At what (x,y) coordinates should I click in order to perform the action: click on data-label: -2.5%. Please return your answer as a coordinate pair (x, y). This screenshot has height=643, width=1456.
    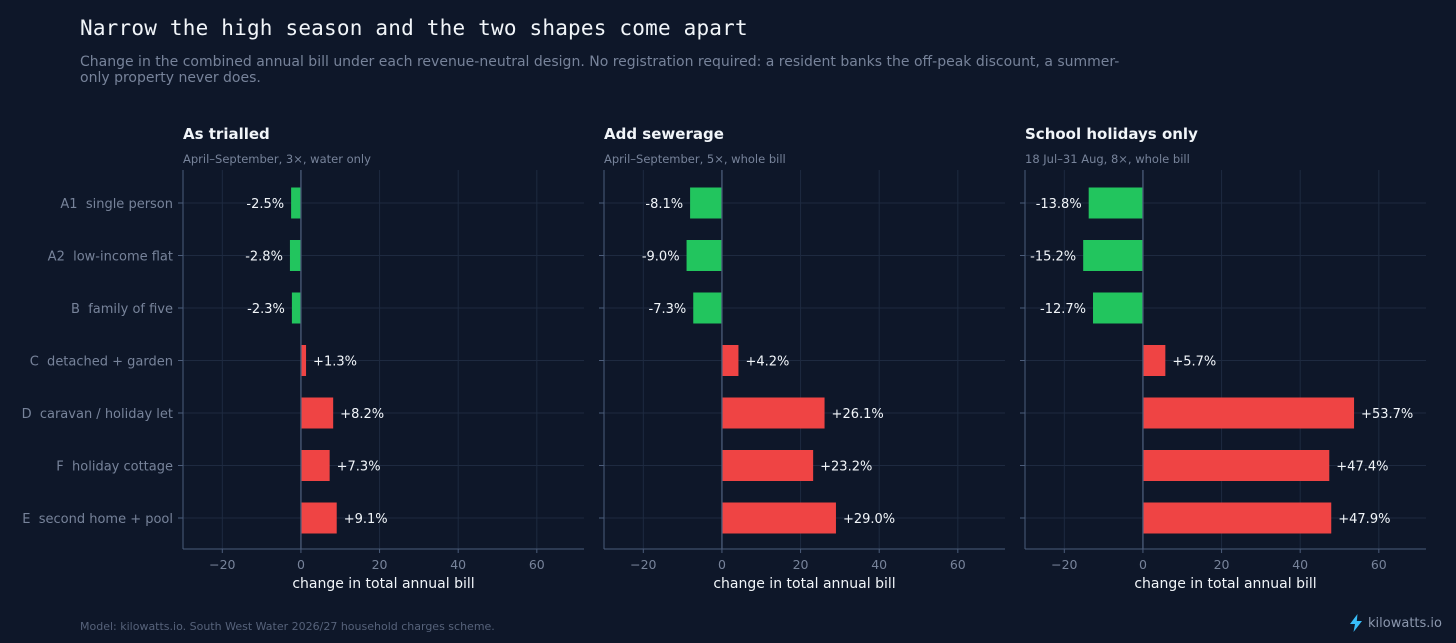
    Looking at the image, I should click on (265, 204).